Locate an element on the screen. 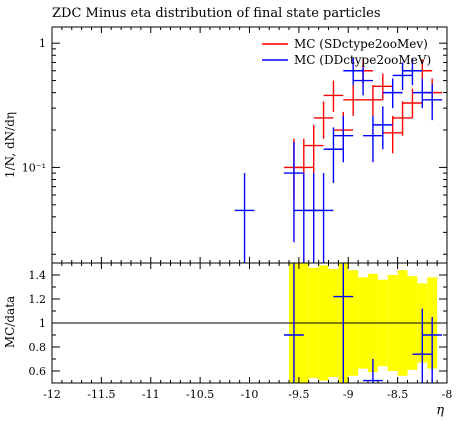  x-tick-label: -11 is located at coordinates (151, 394).